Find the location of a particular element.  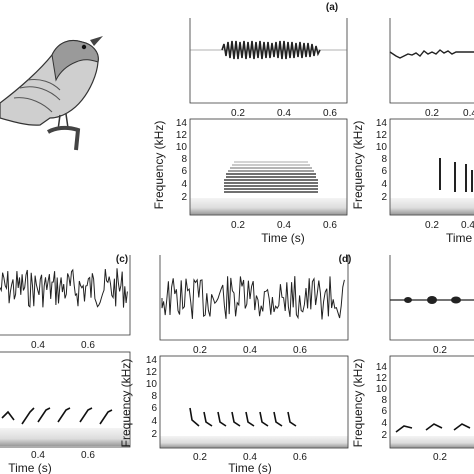

spectrogram-harmonics is located at coordinates (271, 177).